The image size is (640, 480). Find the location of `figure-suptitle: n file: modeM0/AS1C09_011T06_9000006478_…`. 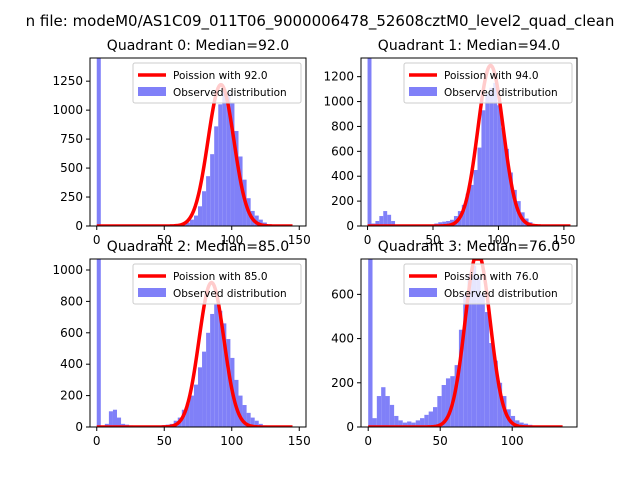

figure-suptitle: n file: modeM0/AS1C09_011T06_9000006478_… is located at coordinates (320, 21).